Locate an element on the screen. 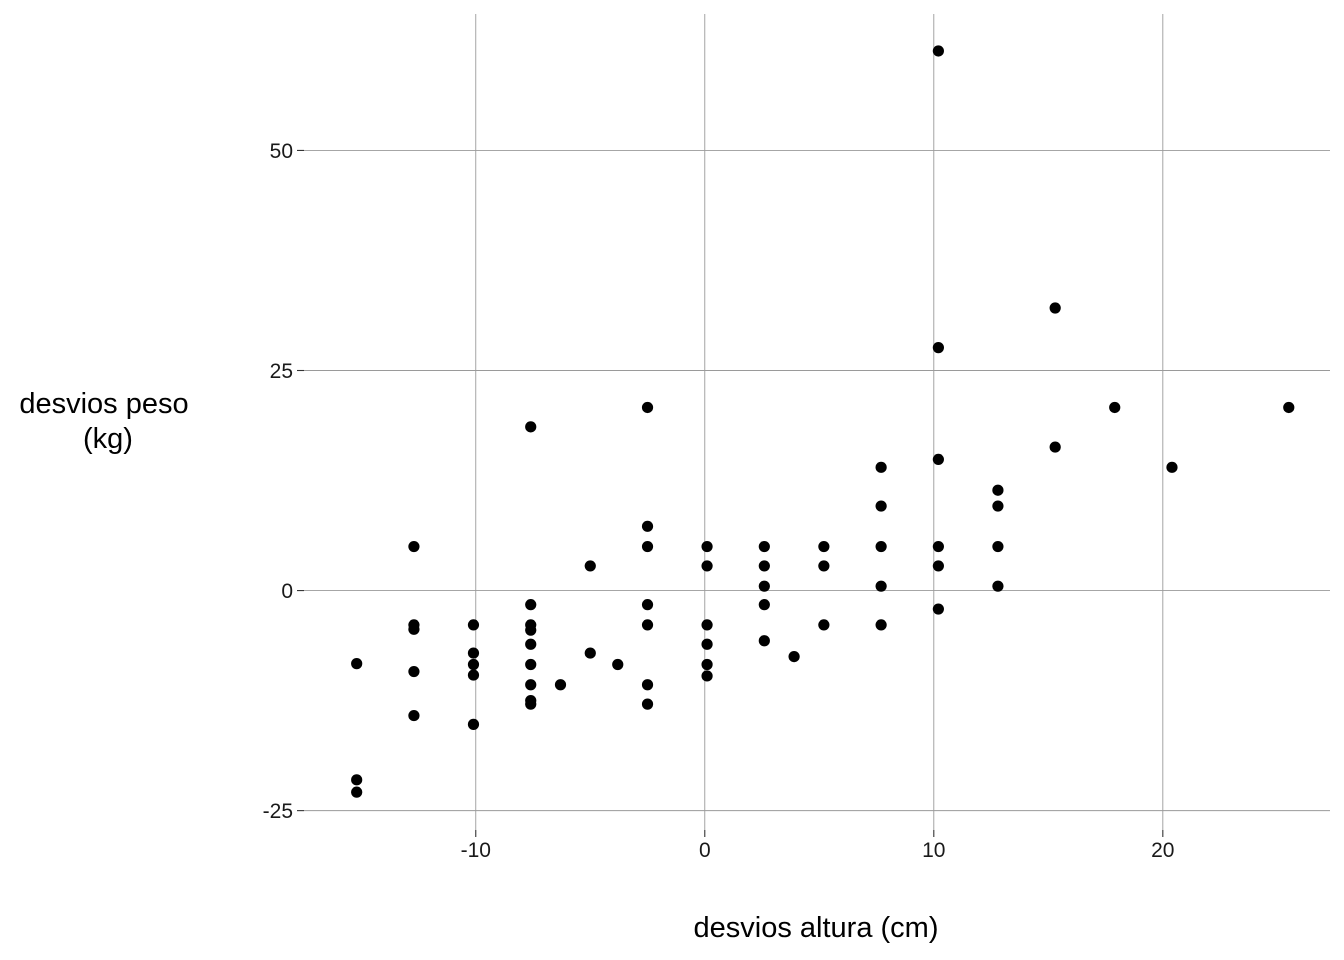 The width and height of the screenshot is (1344, 960). y-tick-label: 25 is located at coordinates (281, 371).